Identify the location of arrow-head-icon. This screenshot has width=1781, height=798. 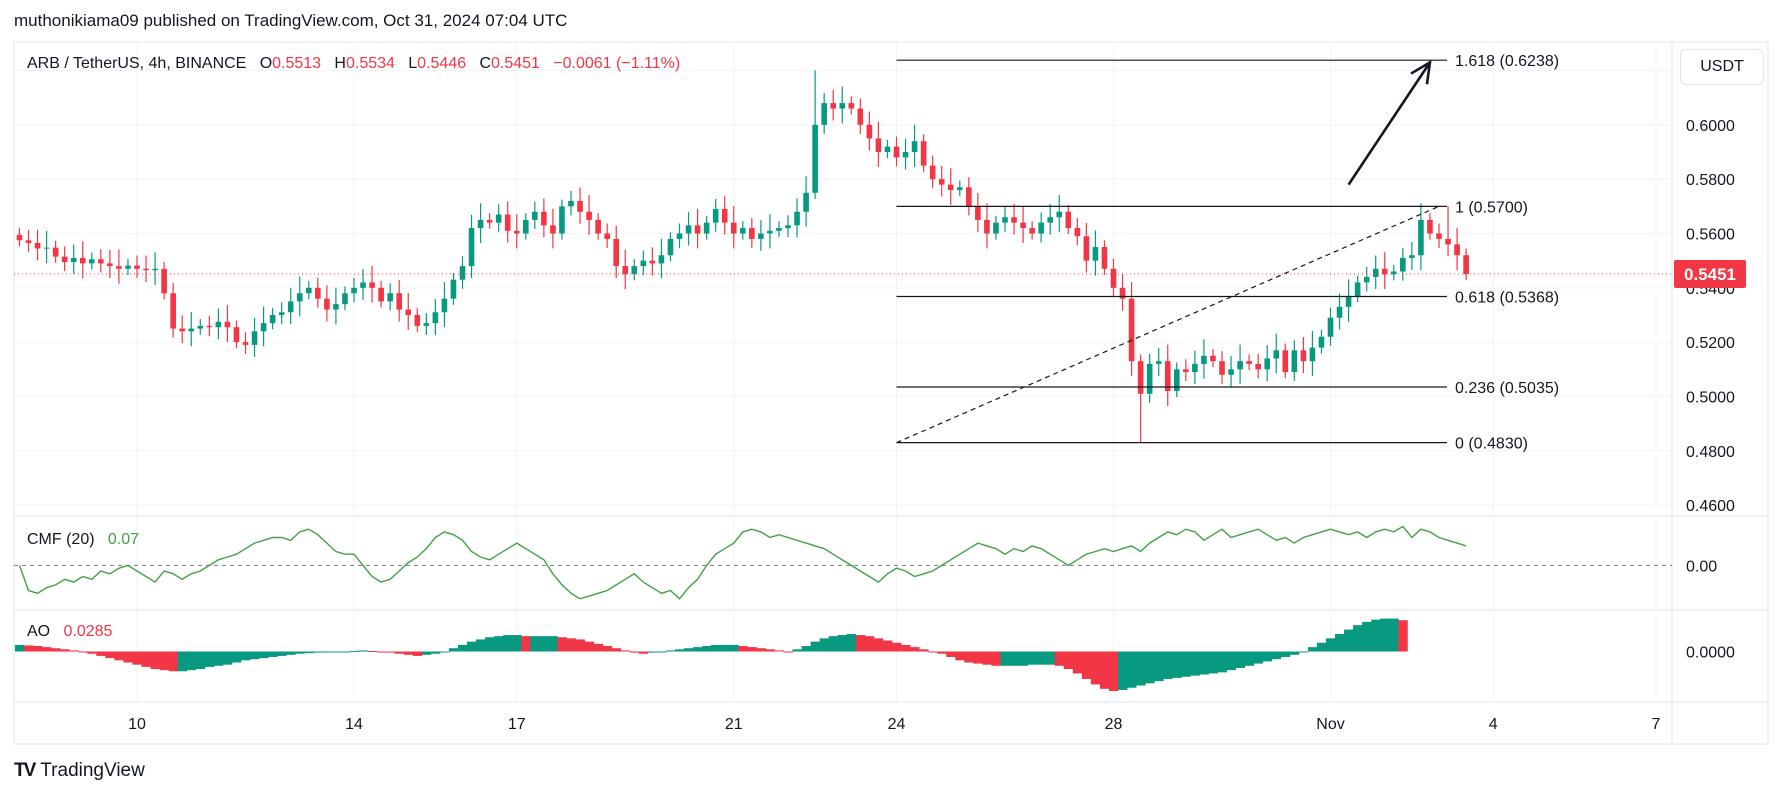
(1421, 72).